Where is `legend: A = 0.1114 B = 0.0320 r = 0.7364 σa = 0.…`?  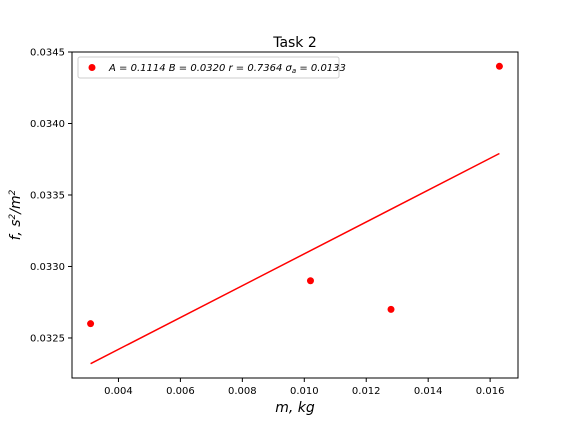 legend: A = 0.1114 B = 0.0320 r = 0.7364 σa = 0.… is located at coordinates (211, 67).